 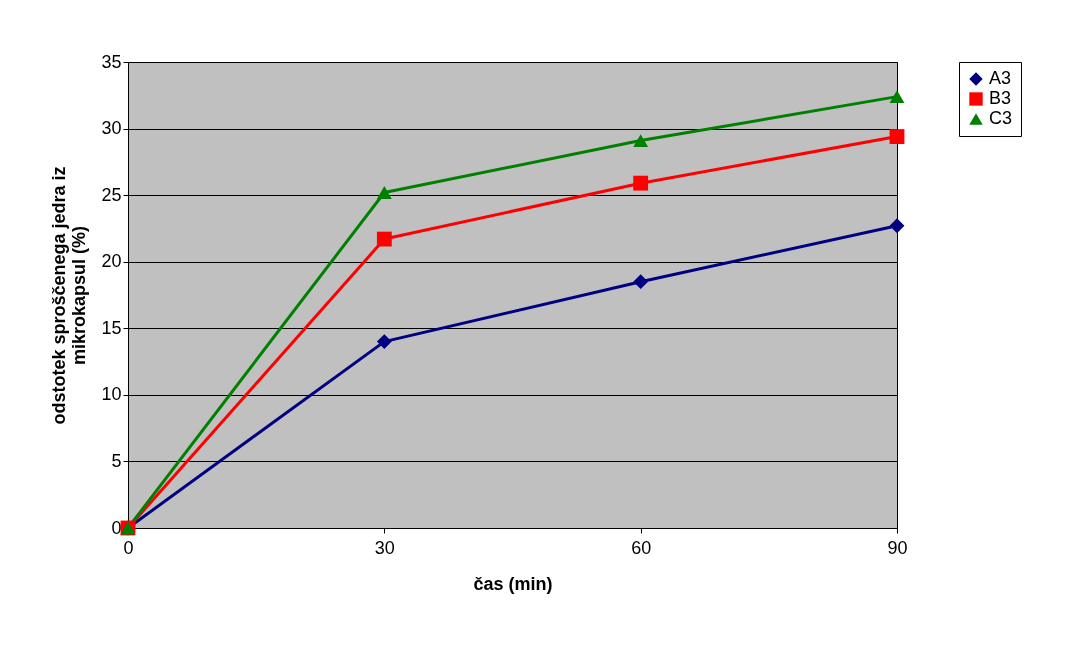 I want to click on legend-label: C3, so click(x=1001, y=118).